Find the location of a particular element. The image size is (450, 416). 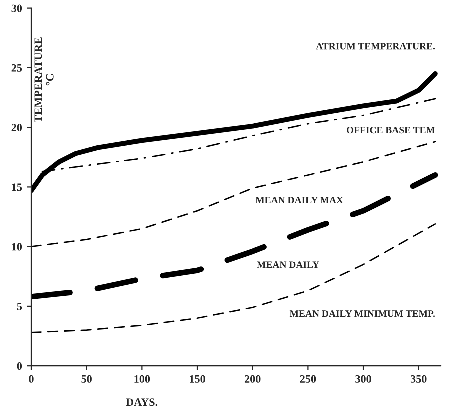

y-tick-label: 20 is located at coordinates (17, 128).